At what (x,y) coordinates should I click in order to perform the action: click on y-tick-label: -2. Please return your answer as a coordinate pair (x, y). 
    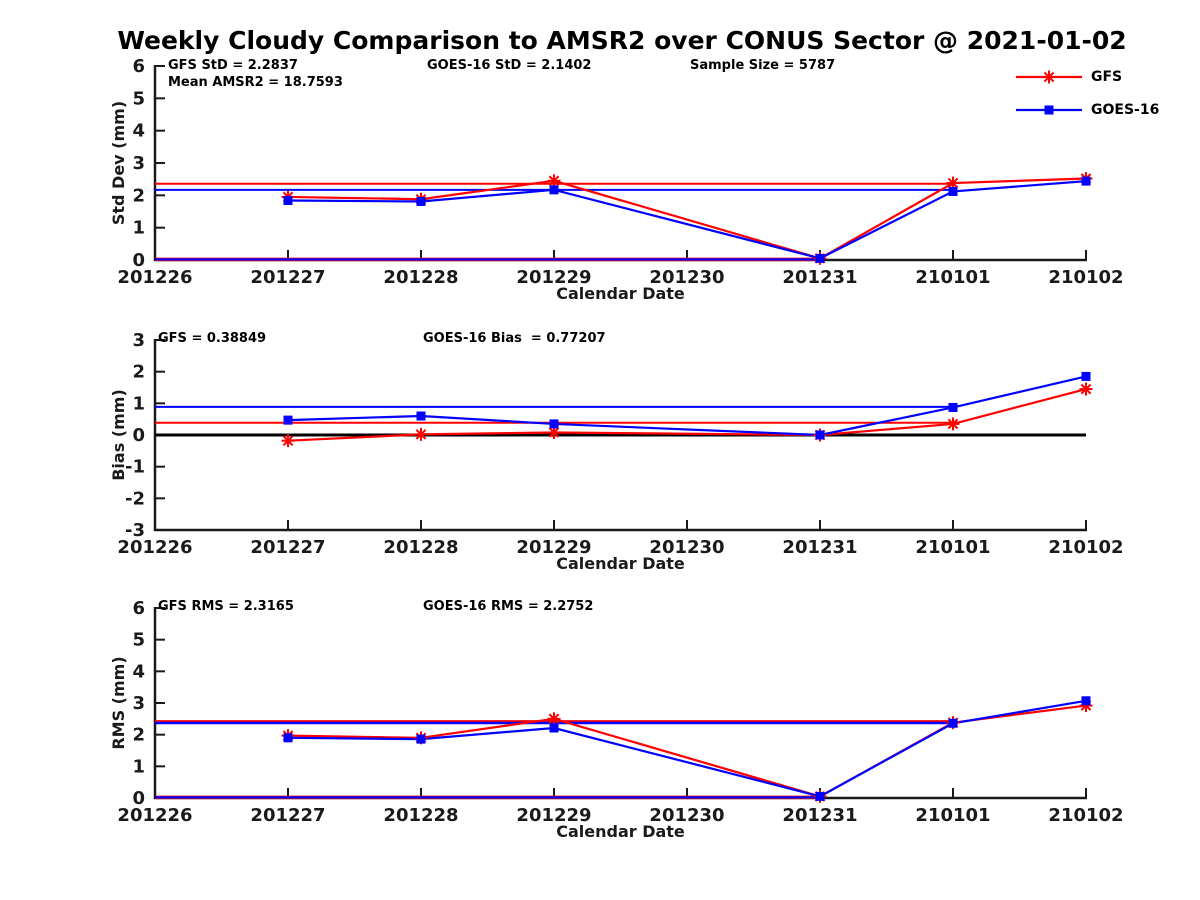
    Looking at the image, I should click on (135, 498).